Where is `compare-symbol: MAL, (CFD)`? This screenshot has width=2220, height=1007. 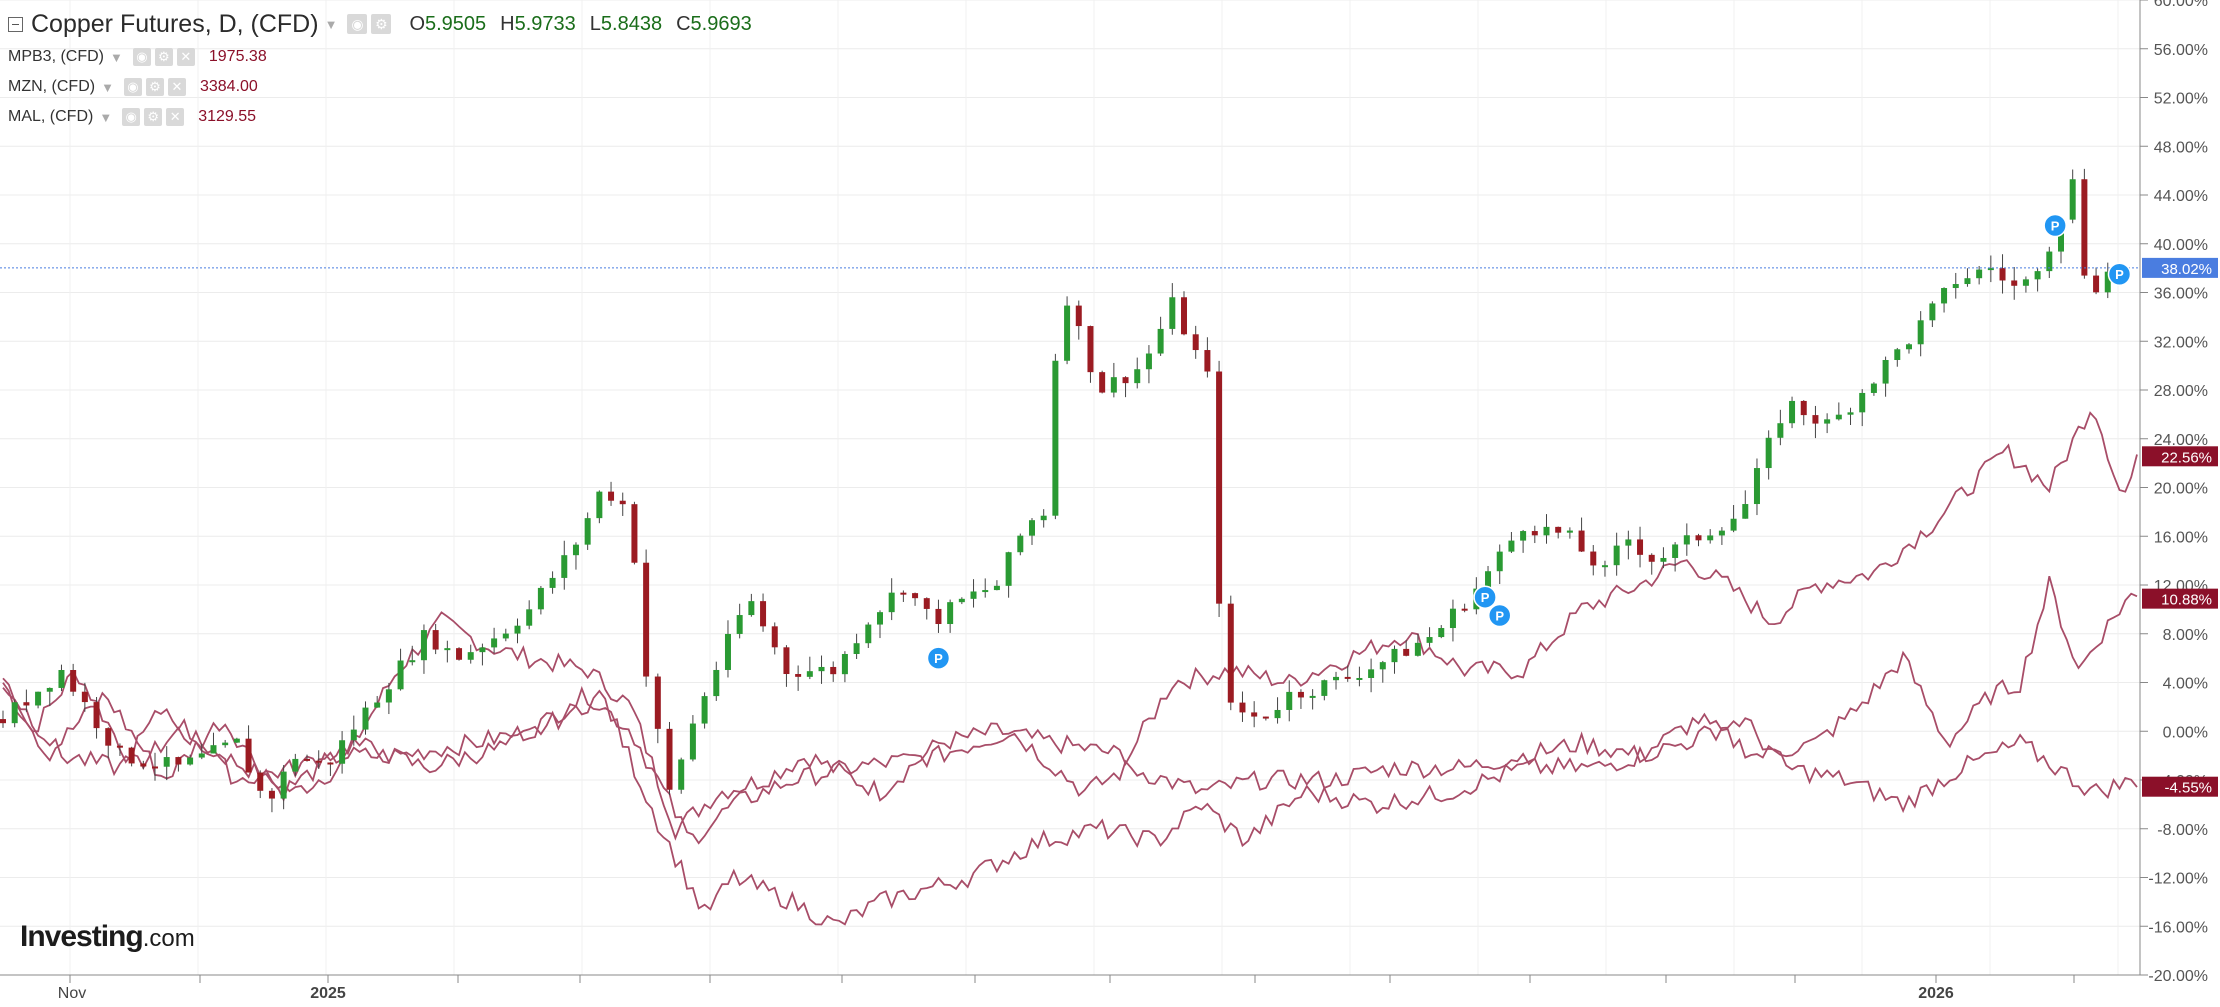
compare-symbol: MAL, (CFD) is located at coordinates (51, 116).